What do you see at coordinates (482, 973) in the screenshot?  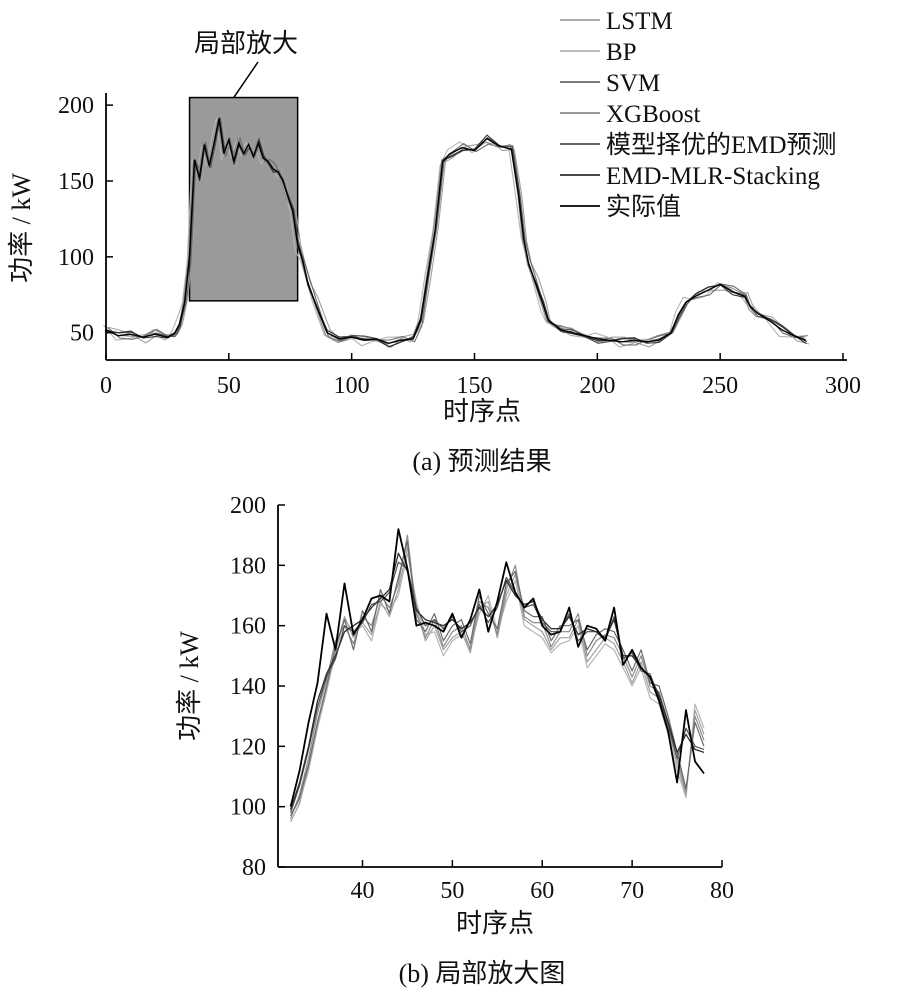 I see `panel-b-caption: (b) 局部放大图` at bounding box center [482, 973].